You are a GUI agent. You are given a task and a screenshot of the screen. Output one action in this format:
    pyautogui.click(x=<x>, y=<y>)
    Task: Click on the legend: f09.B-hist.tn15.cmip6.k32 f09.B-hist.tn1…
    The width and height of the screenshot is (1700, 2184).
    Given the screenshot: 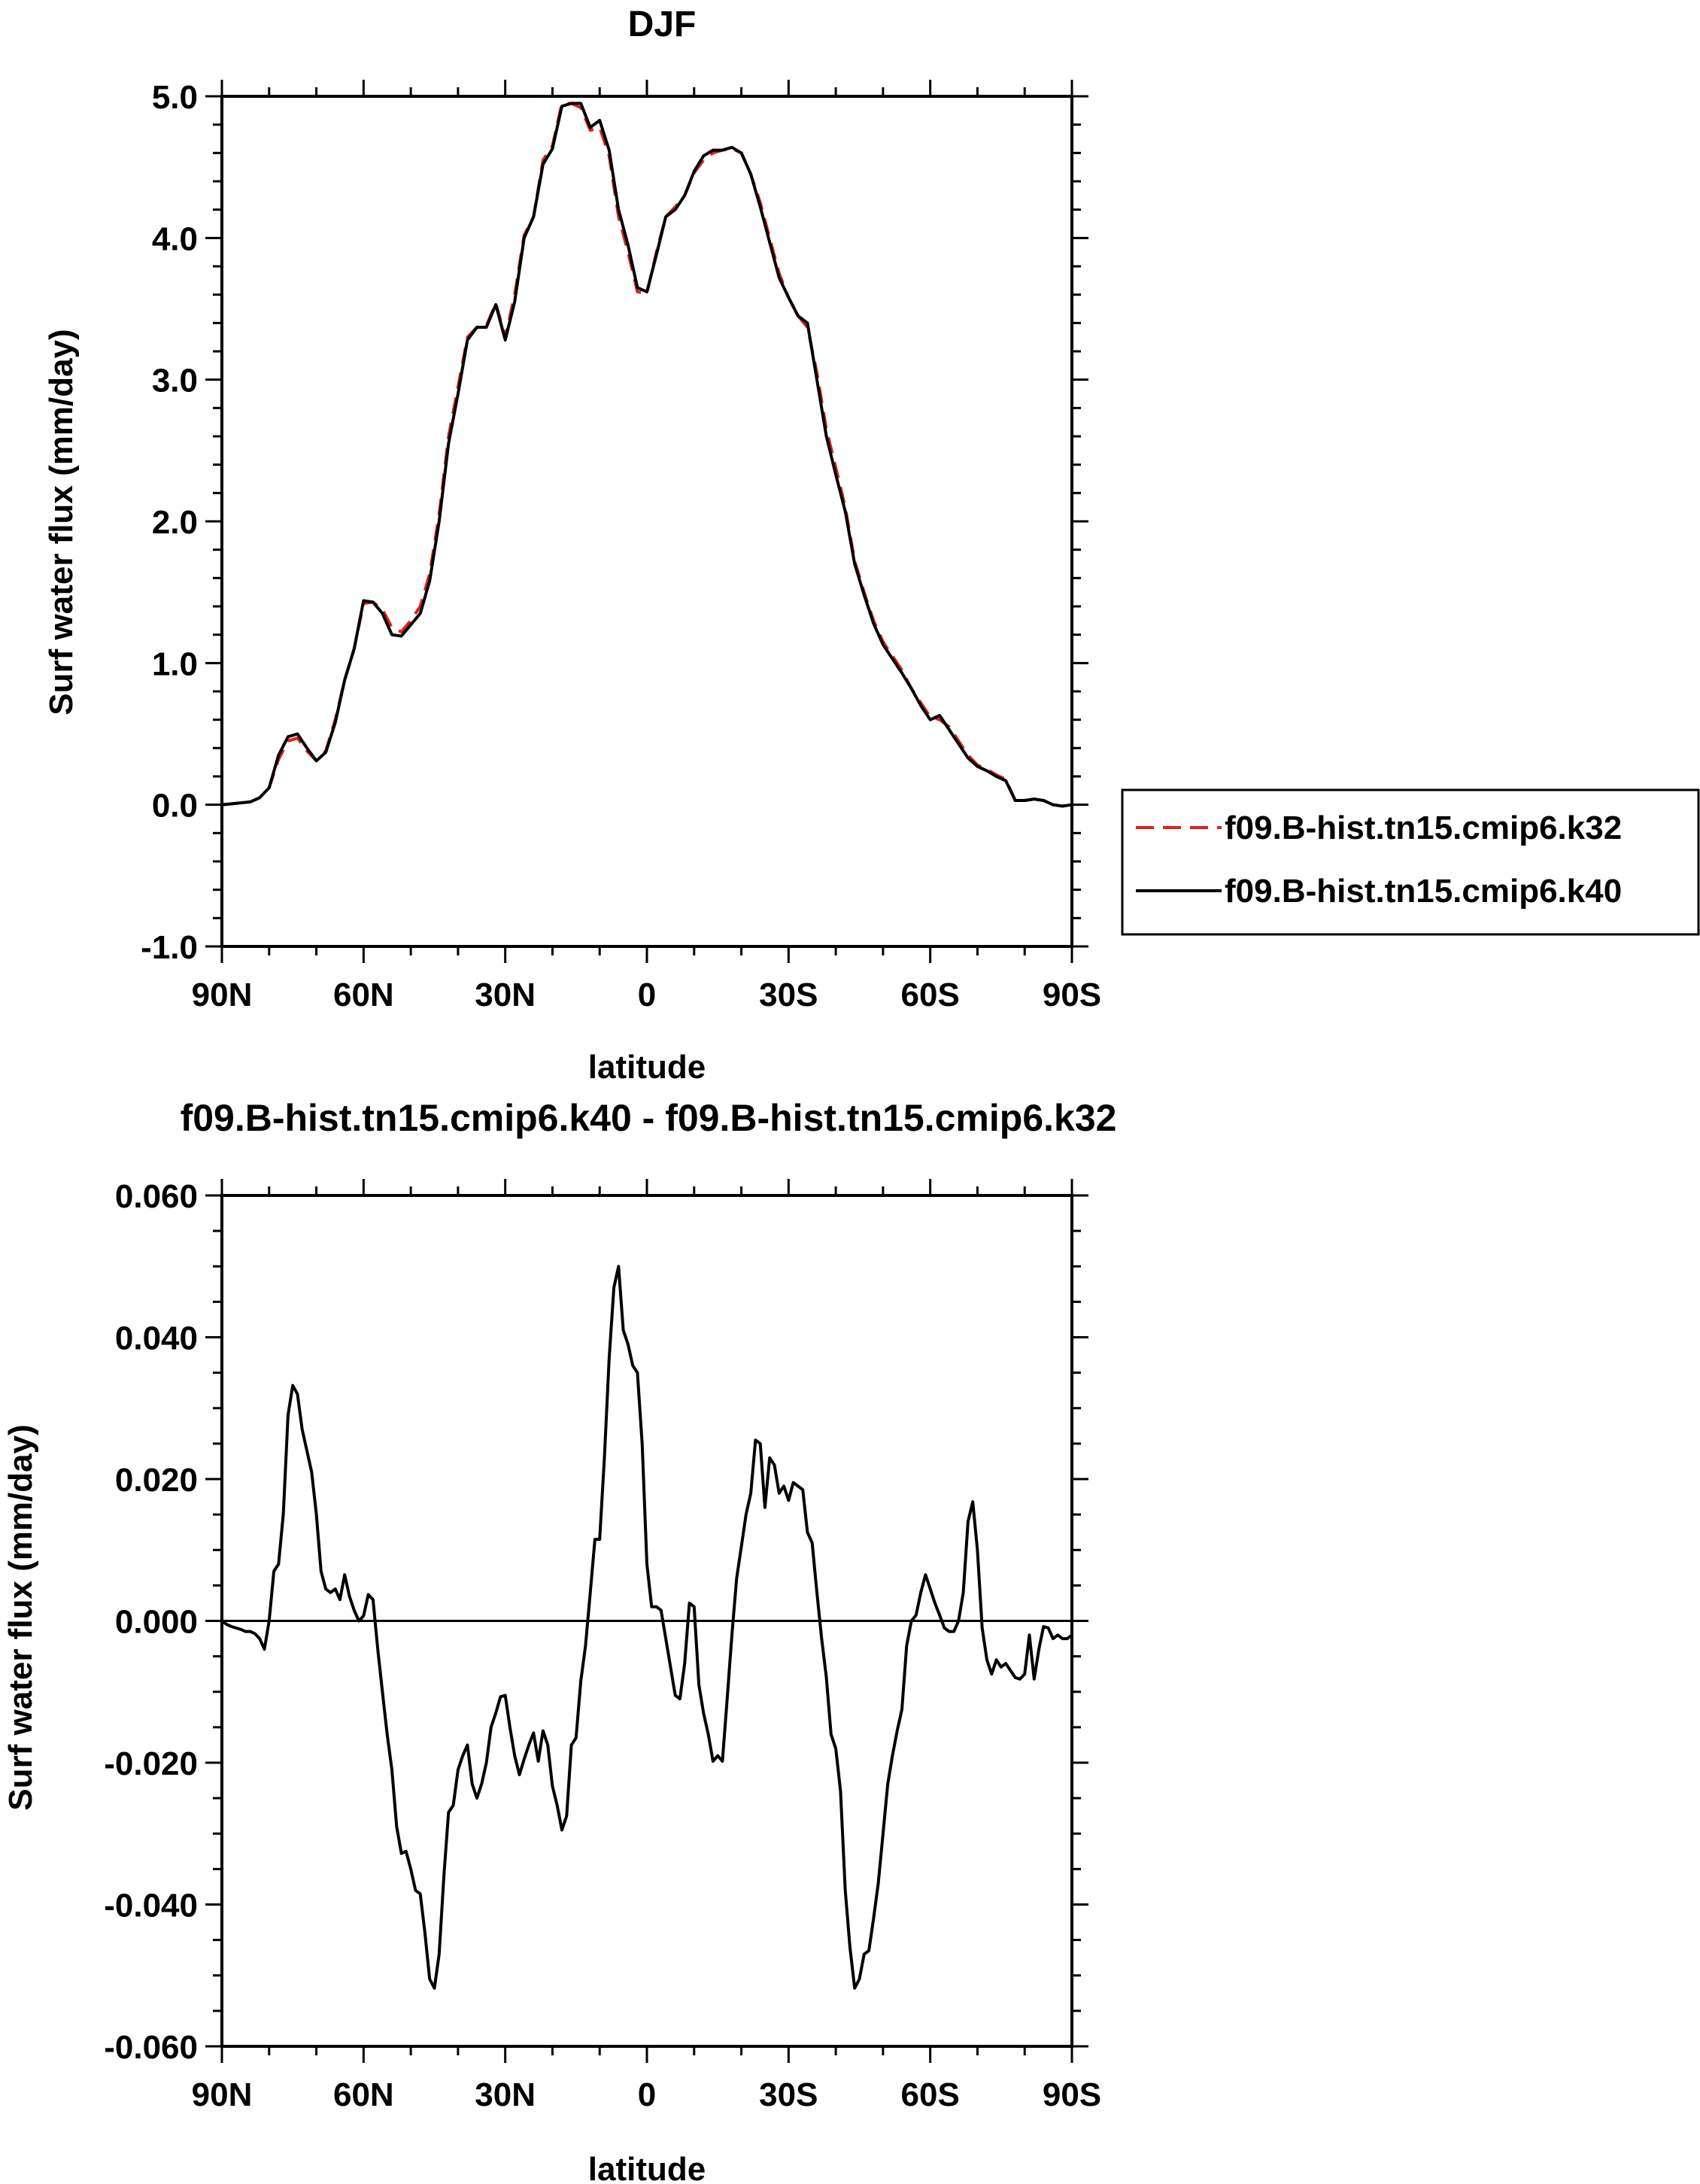 What is the action you would take?
    pyautogui.click(x=1410, y=862)
    